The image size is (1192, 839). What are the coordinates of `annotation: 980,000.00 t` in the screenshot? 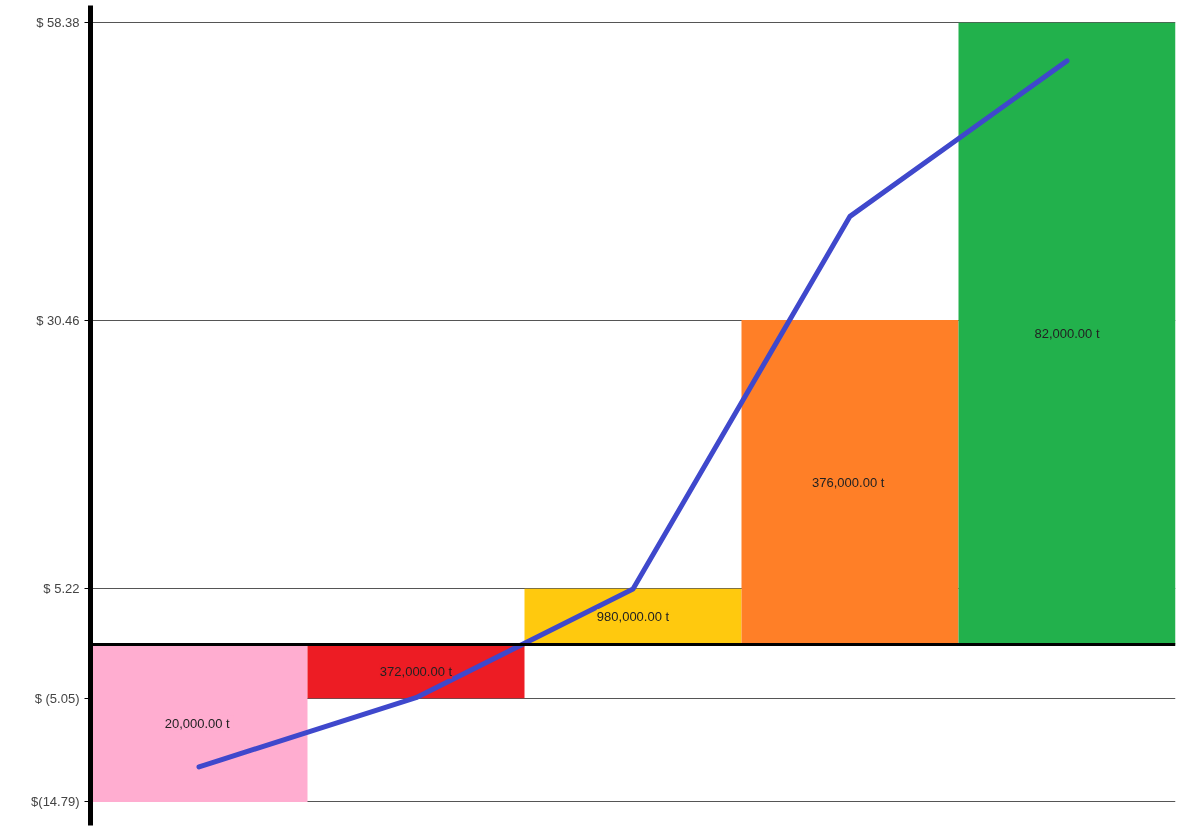 It's located at (633, 617).